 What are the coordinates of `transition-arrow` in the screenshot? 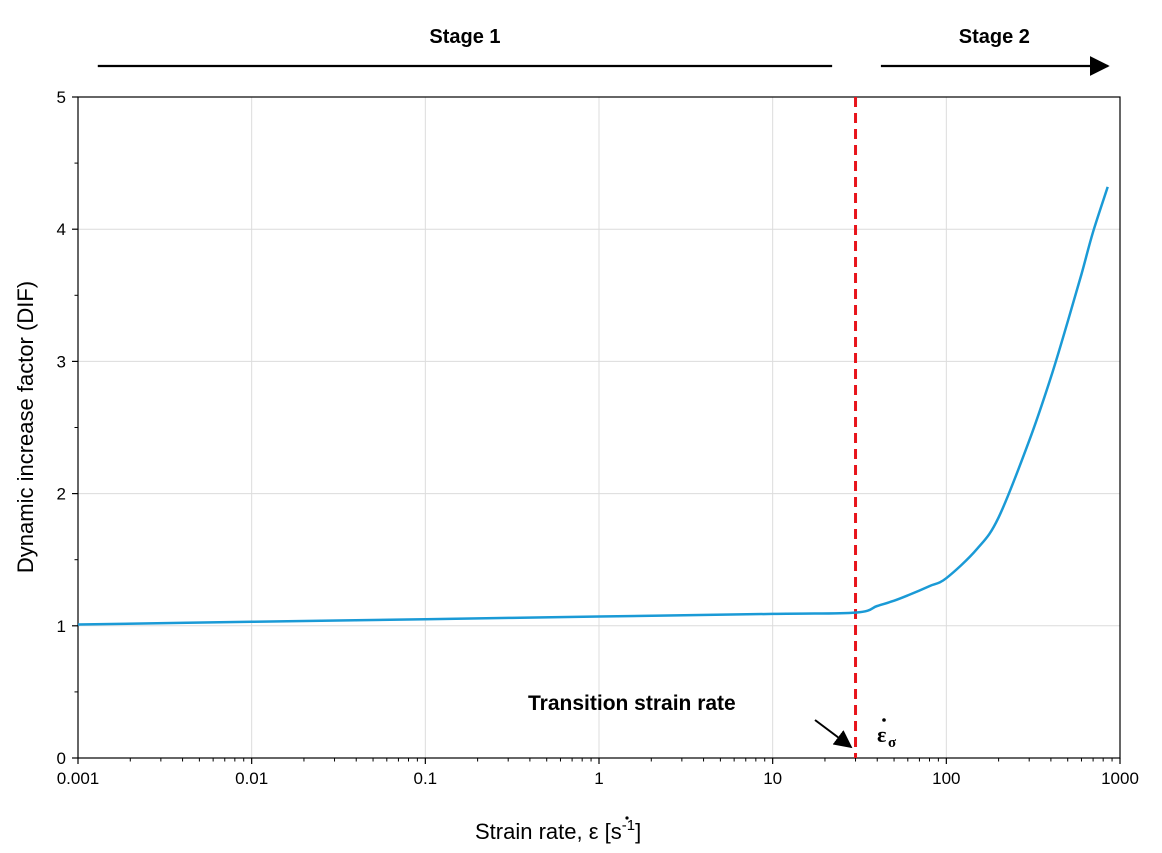 It's located at (833, 734).